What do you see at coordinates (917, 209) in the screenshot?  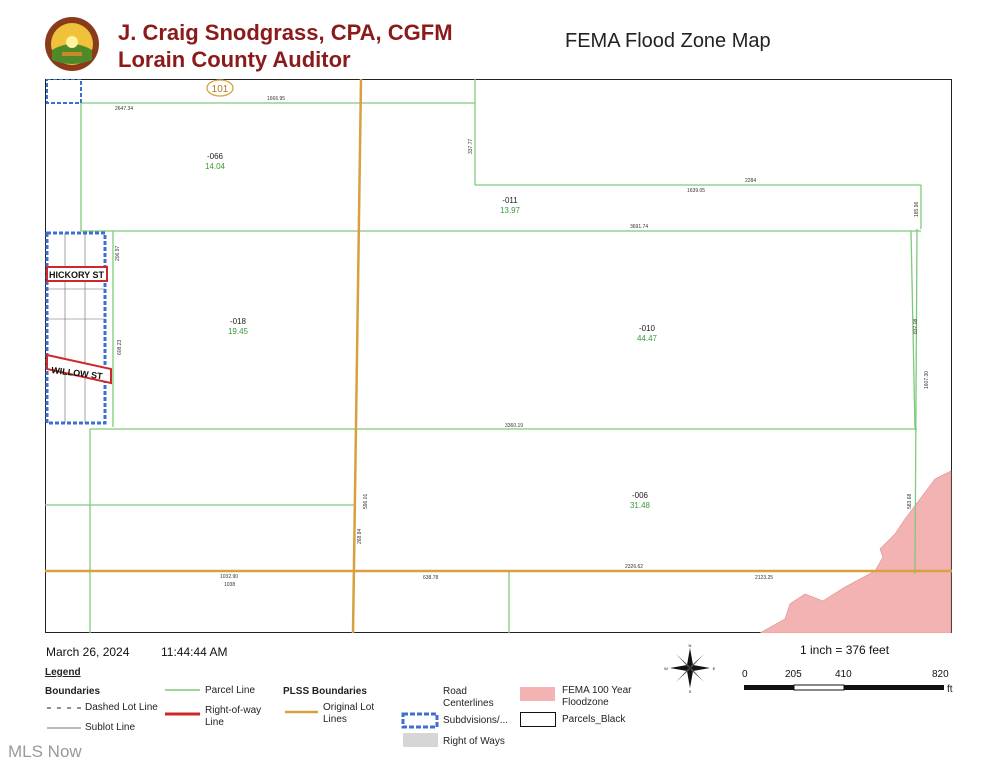 I see `dimension-label: 185.96` at bounding box center [917, 209].